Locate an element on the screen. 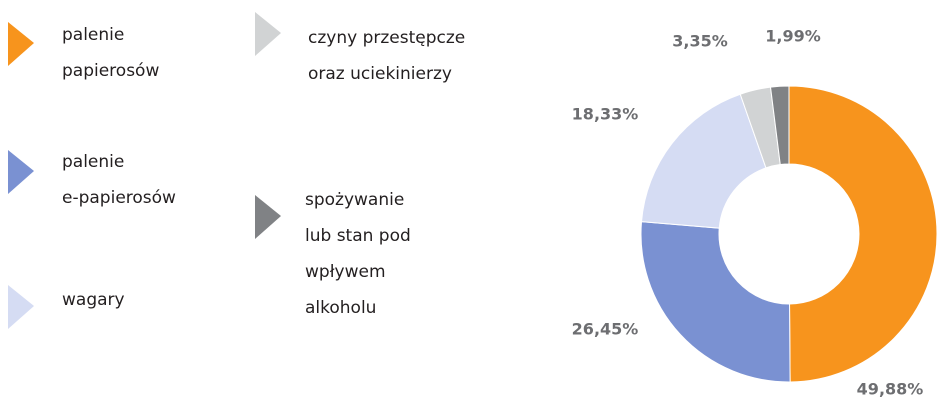  legend-label: palenie papierosów is located at coordinates (111, 53).